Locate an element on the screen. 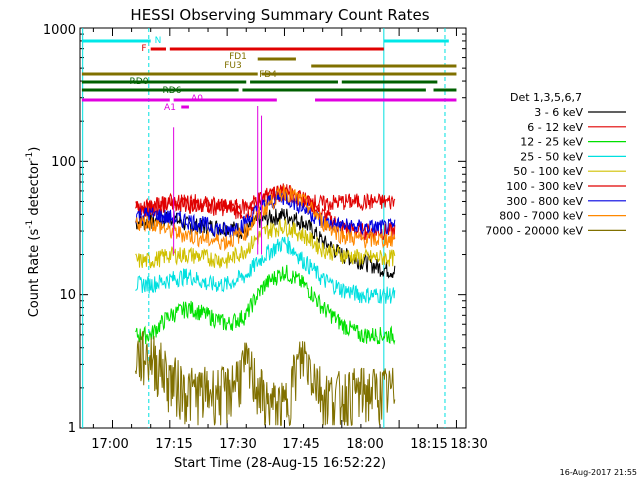  flag-label: RD6 is located at coordinates (172, 91).